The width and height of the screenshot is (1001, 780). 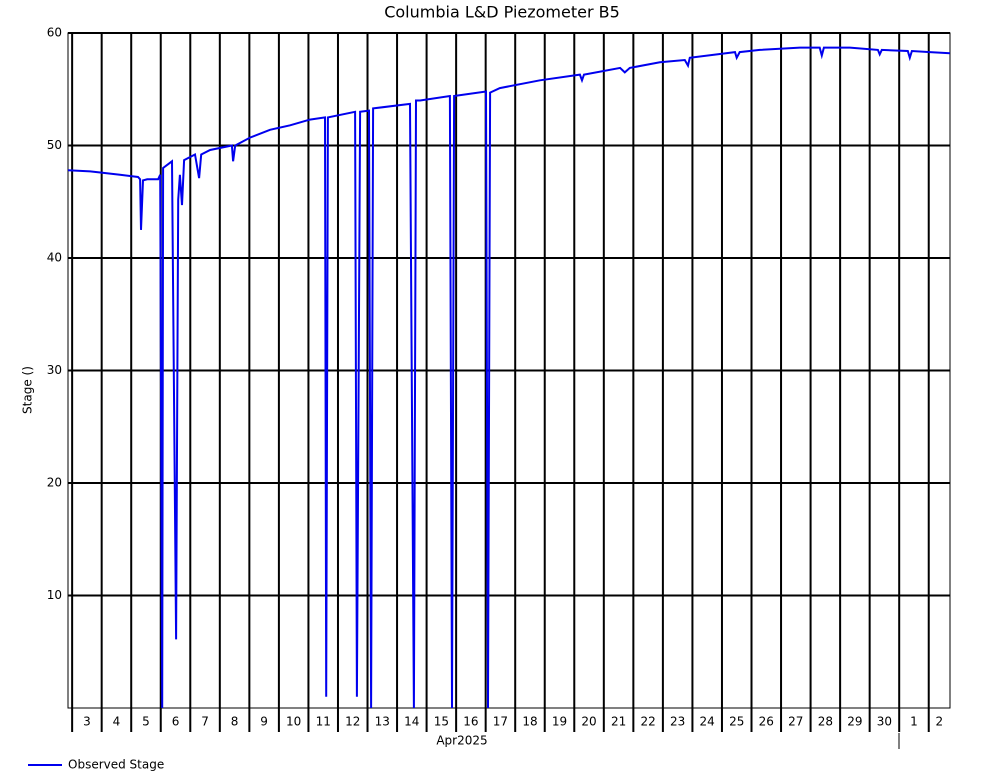 What do you see at coordinates (54, 145) in the screenshot?
I see `y-tick-label: 50` at bounding box center [54, 145].